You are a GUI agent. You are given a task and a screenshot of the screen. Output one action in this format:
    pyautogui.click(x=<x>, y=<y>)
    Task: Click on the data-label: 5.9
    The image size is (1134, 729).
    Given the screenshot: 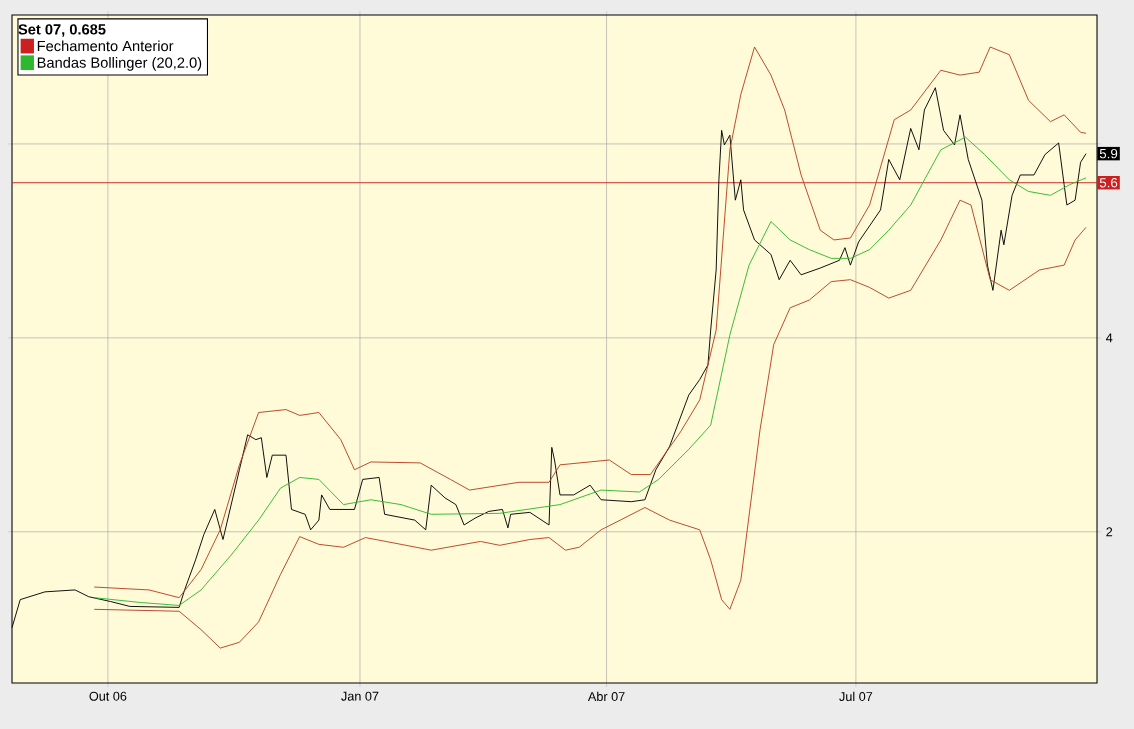 What is the action you would take?
    pyautogui.click(x=1108, y=153)
    